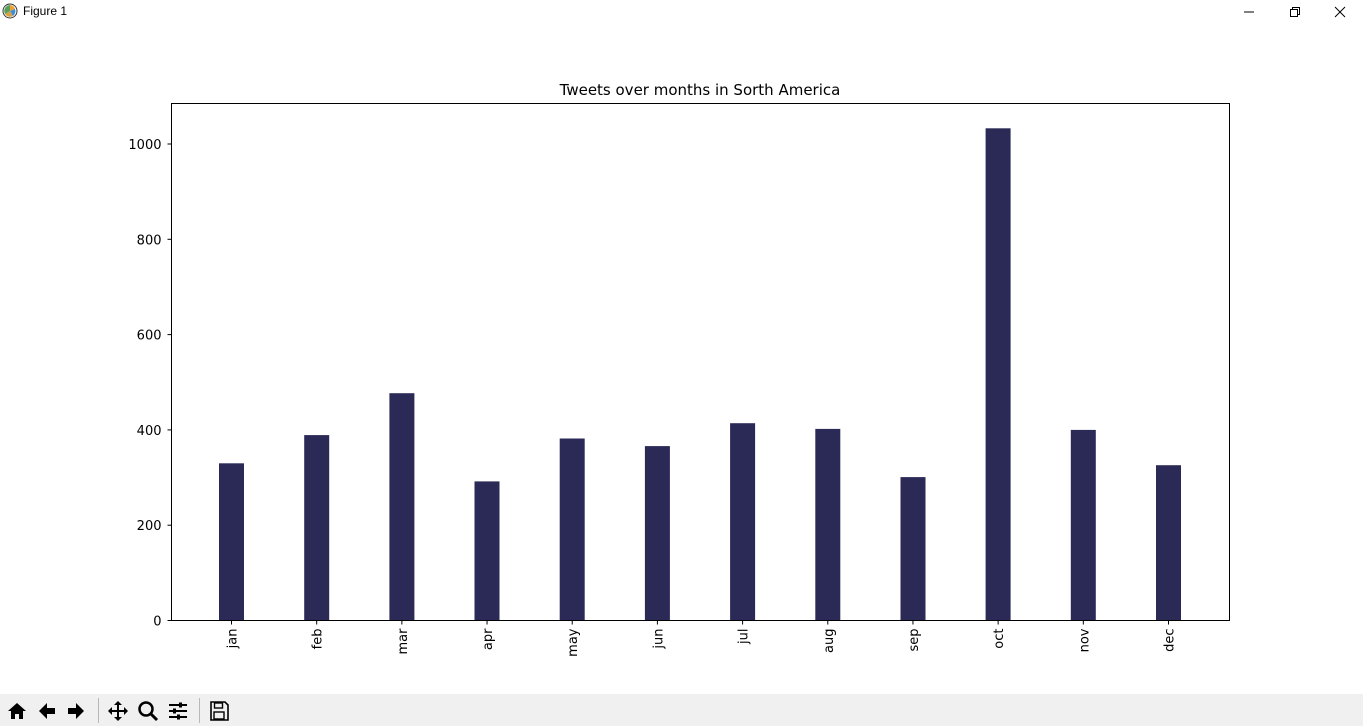 The width and height of the screenshot is (1363, 726). What do you see at coordinates (149, 336) in the screenshot?
I see `y-tick-label: 600` at bounding box center [149, 336].